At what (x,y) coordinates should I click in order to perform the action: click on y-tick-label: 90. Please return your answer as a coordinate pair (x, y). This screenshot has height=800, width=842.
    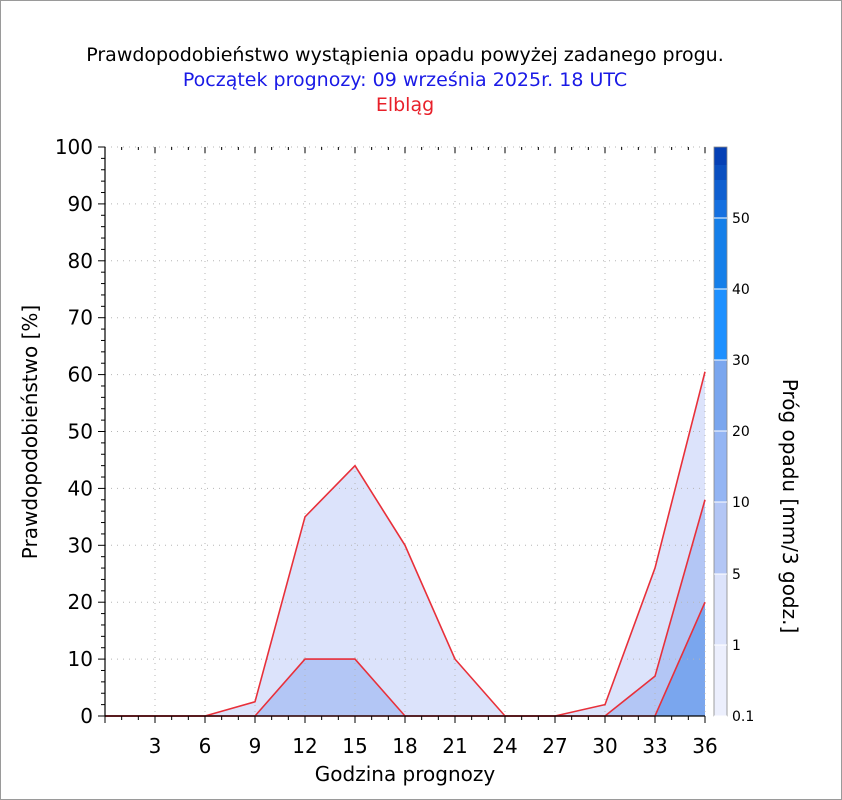
    Looking at the image, I should click on (80, 204).